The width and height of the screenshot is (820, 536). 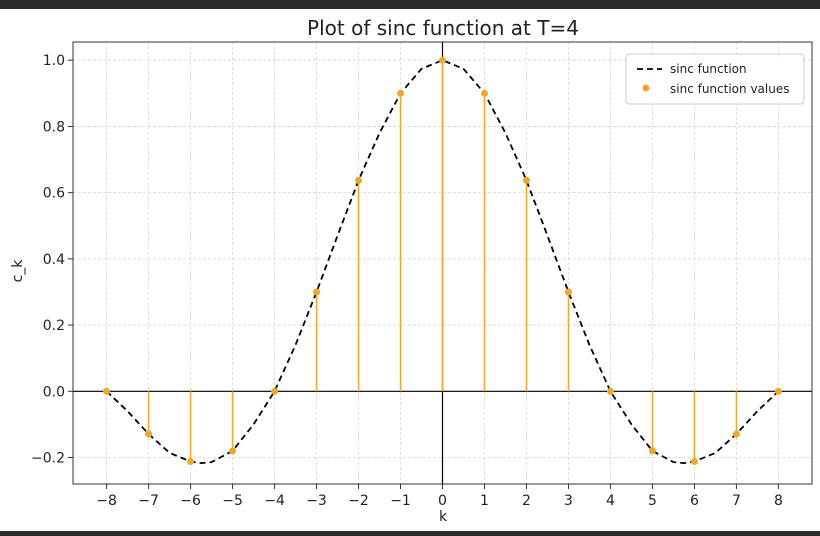 What do you see at coordinates (358, 501) in the screenshot?
I see `x-tick-label: −2` at bounding box center [358, 501].